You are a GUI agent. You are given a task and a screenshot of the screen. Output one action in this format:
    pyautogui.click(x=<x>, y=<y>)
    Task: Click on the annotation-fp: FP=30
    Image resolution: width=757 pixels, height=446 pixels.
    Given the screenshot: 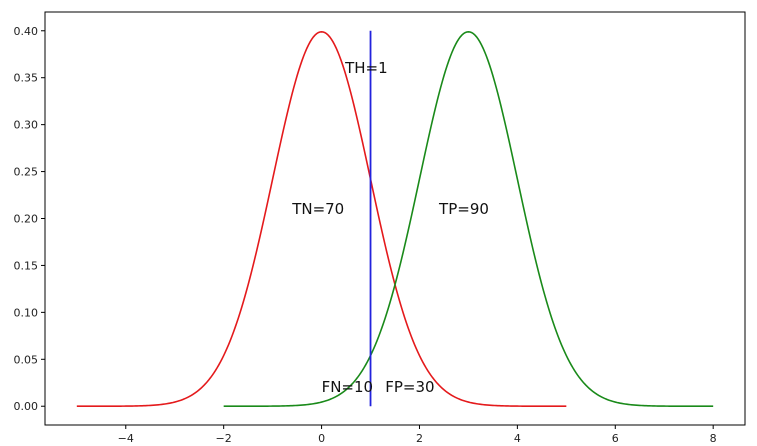 What is the action you would take?
    pyautogui.click(x=409, y=387)
    